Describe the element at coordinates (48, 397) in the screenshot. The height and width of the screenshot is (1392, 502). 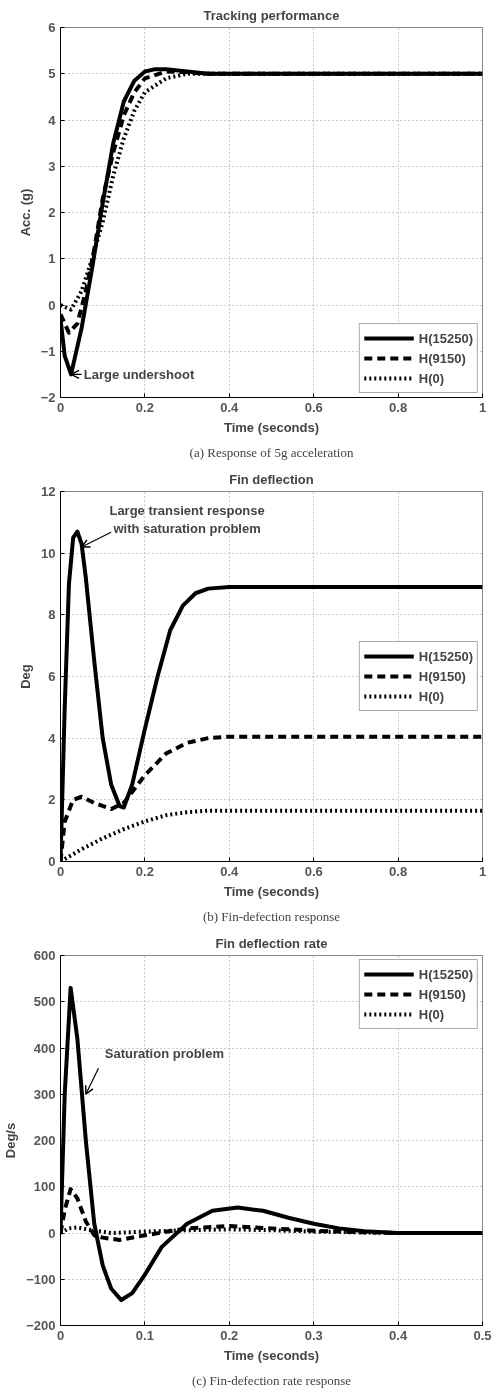
I see `y-tick-label: −2` at that location.